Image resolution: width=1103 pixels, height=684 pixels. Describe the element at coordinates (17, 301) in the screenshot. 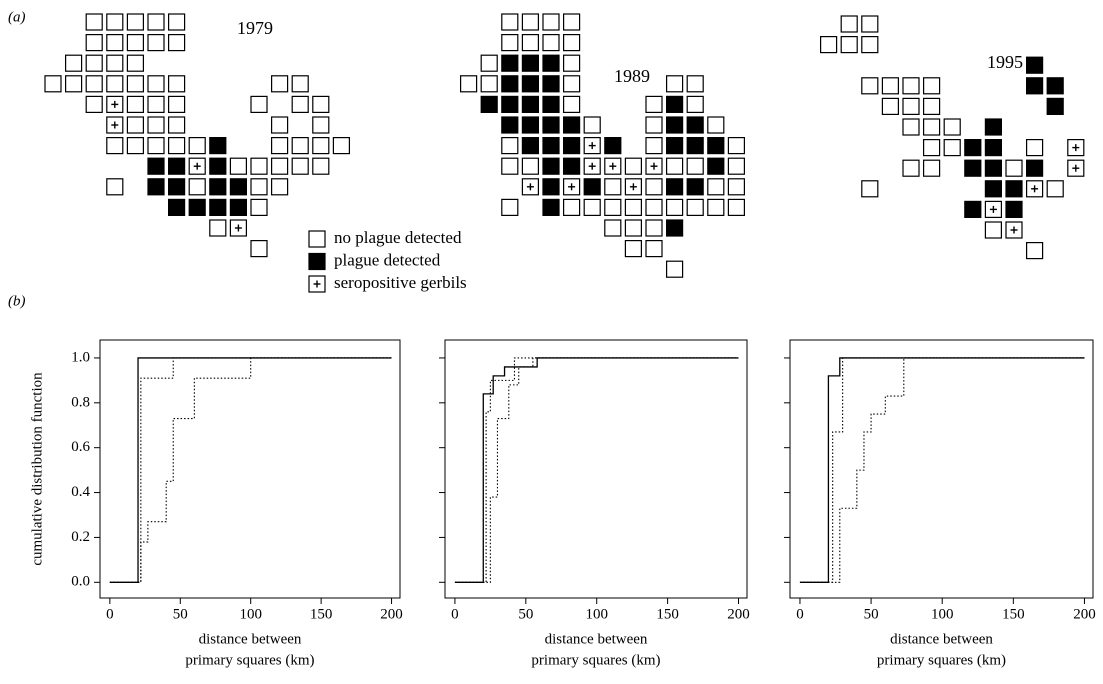

I see `panel-label: (b)` at that location.